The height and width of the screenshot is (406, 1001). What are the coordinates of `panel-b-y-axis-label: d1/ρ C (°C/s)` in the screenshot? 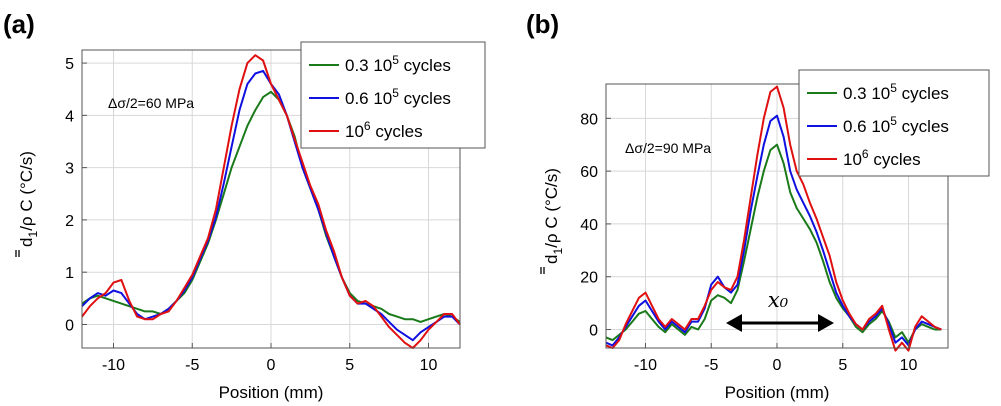 It's located at (553, 216).